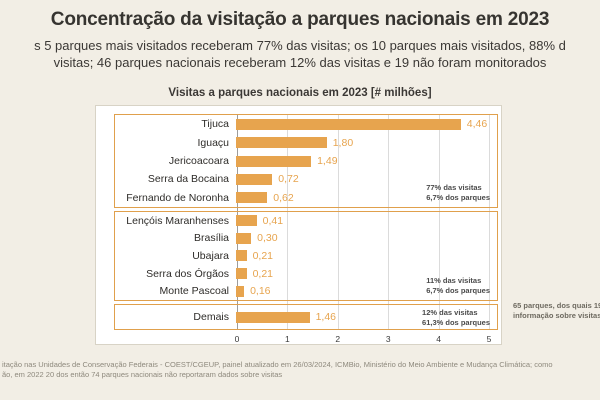 Image resolution: width=600 pixels, height=400 pixels. Describe the element at coordinates (306, 198) in the screenshot. I see `bar-row: Fernando de Noronha 0,62` at that location.